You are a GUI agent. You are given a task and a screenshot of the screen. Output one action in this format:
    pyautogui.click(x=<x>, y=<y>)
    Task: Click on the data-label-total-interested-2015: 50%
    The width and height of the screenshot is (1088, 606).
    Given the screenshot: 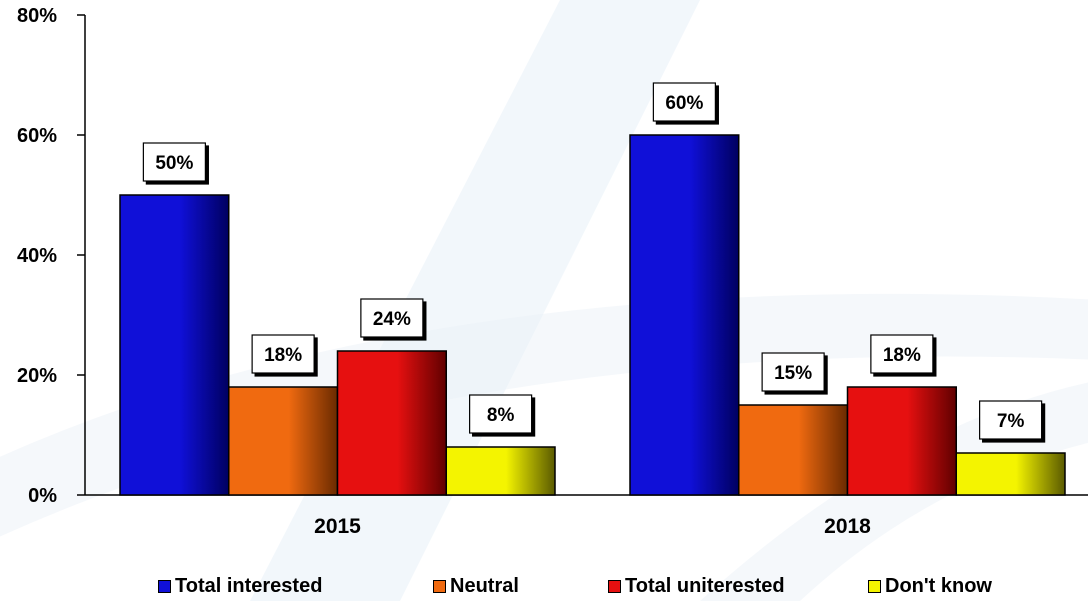 What is the action you would take?
    pyautogui.click(x=174, y=162)
    